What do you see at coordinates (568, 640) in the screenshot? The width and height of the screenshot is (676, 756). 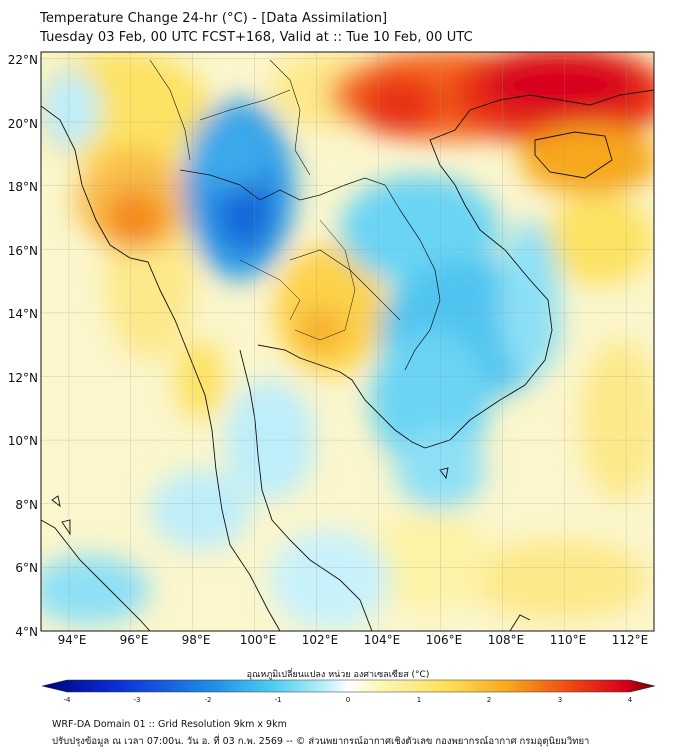 I see `lon-label-110: 110°E` at bounding box center [568, 640].